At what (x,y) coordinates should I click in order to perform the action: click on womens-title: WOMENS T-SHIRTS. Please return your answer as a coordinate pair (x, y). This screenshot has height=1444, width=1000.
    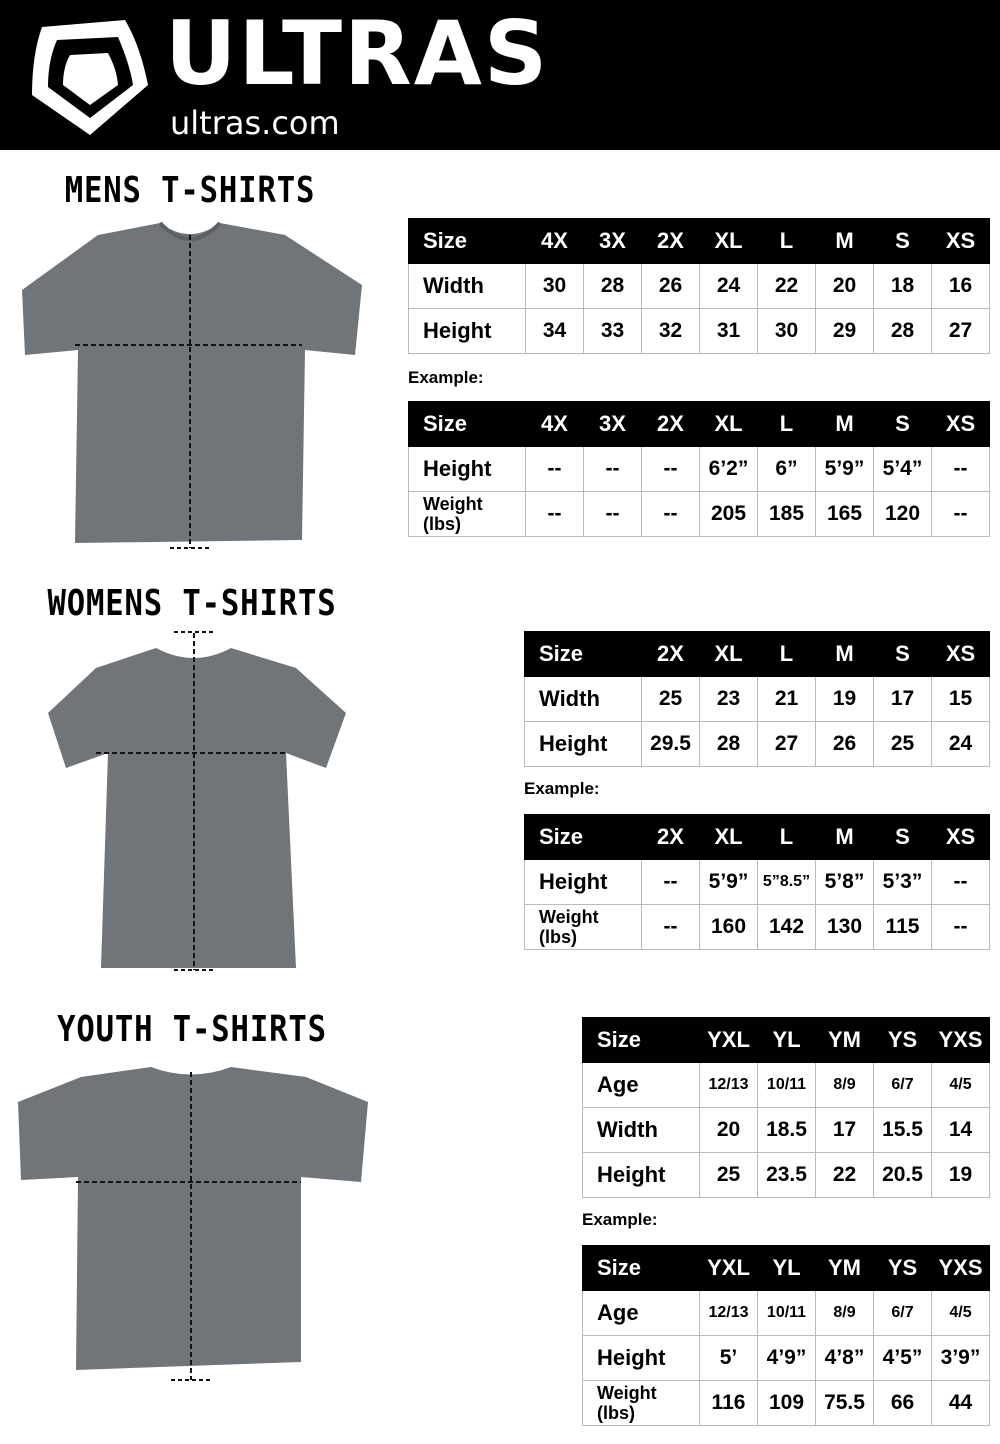
    Looking at the image, I should click on (192, 603).